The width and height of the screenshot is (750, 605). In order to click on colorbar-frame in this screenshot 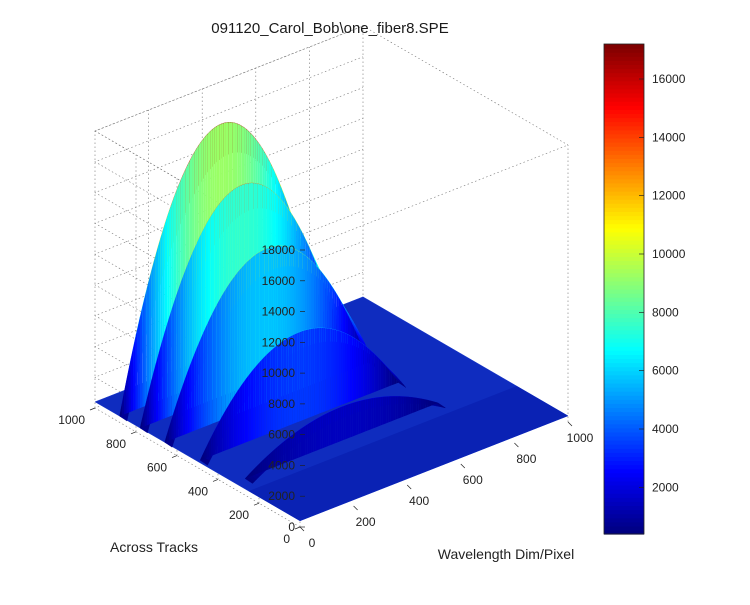, I will do `click(624, 289)`.